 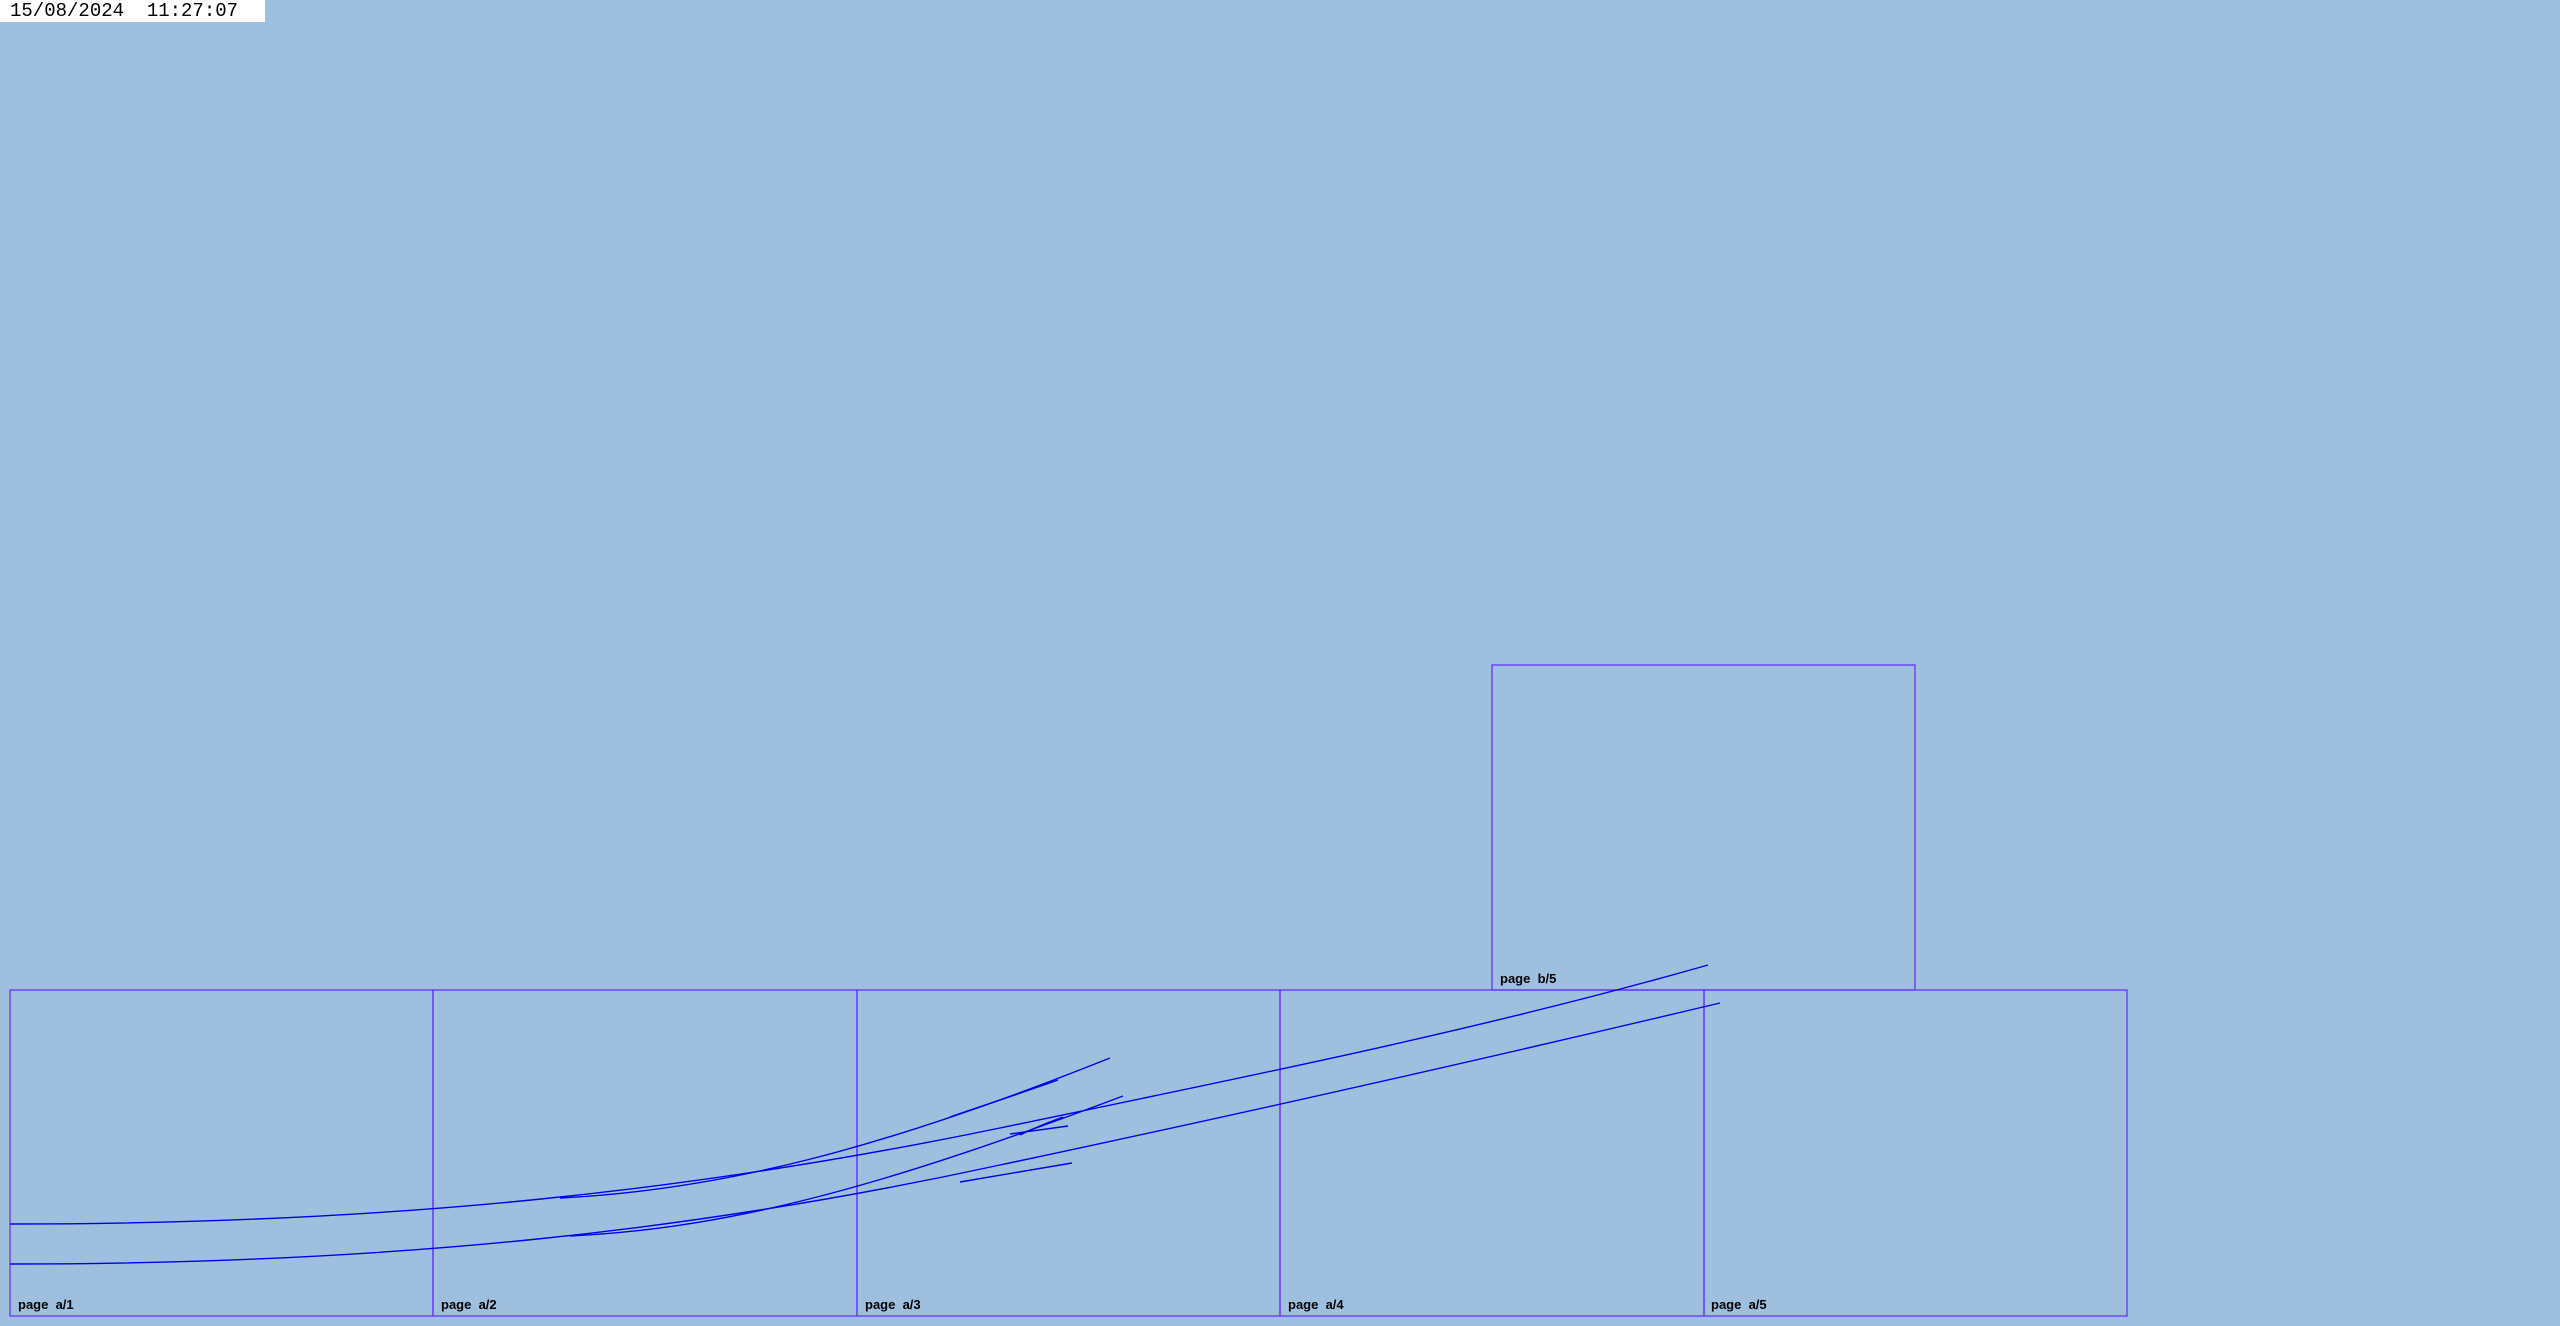 I want to click on page-label-a5: page a/5, so click(x=1739, y=1304).